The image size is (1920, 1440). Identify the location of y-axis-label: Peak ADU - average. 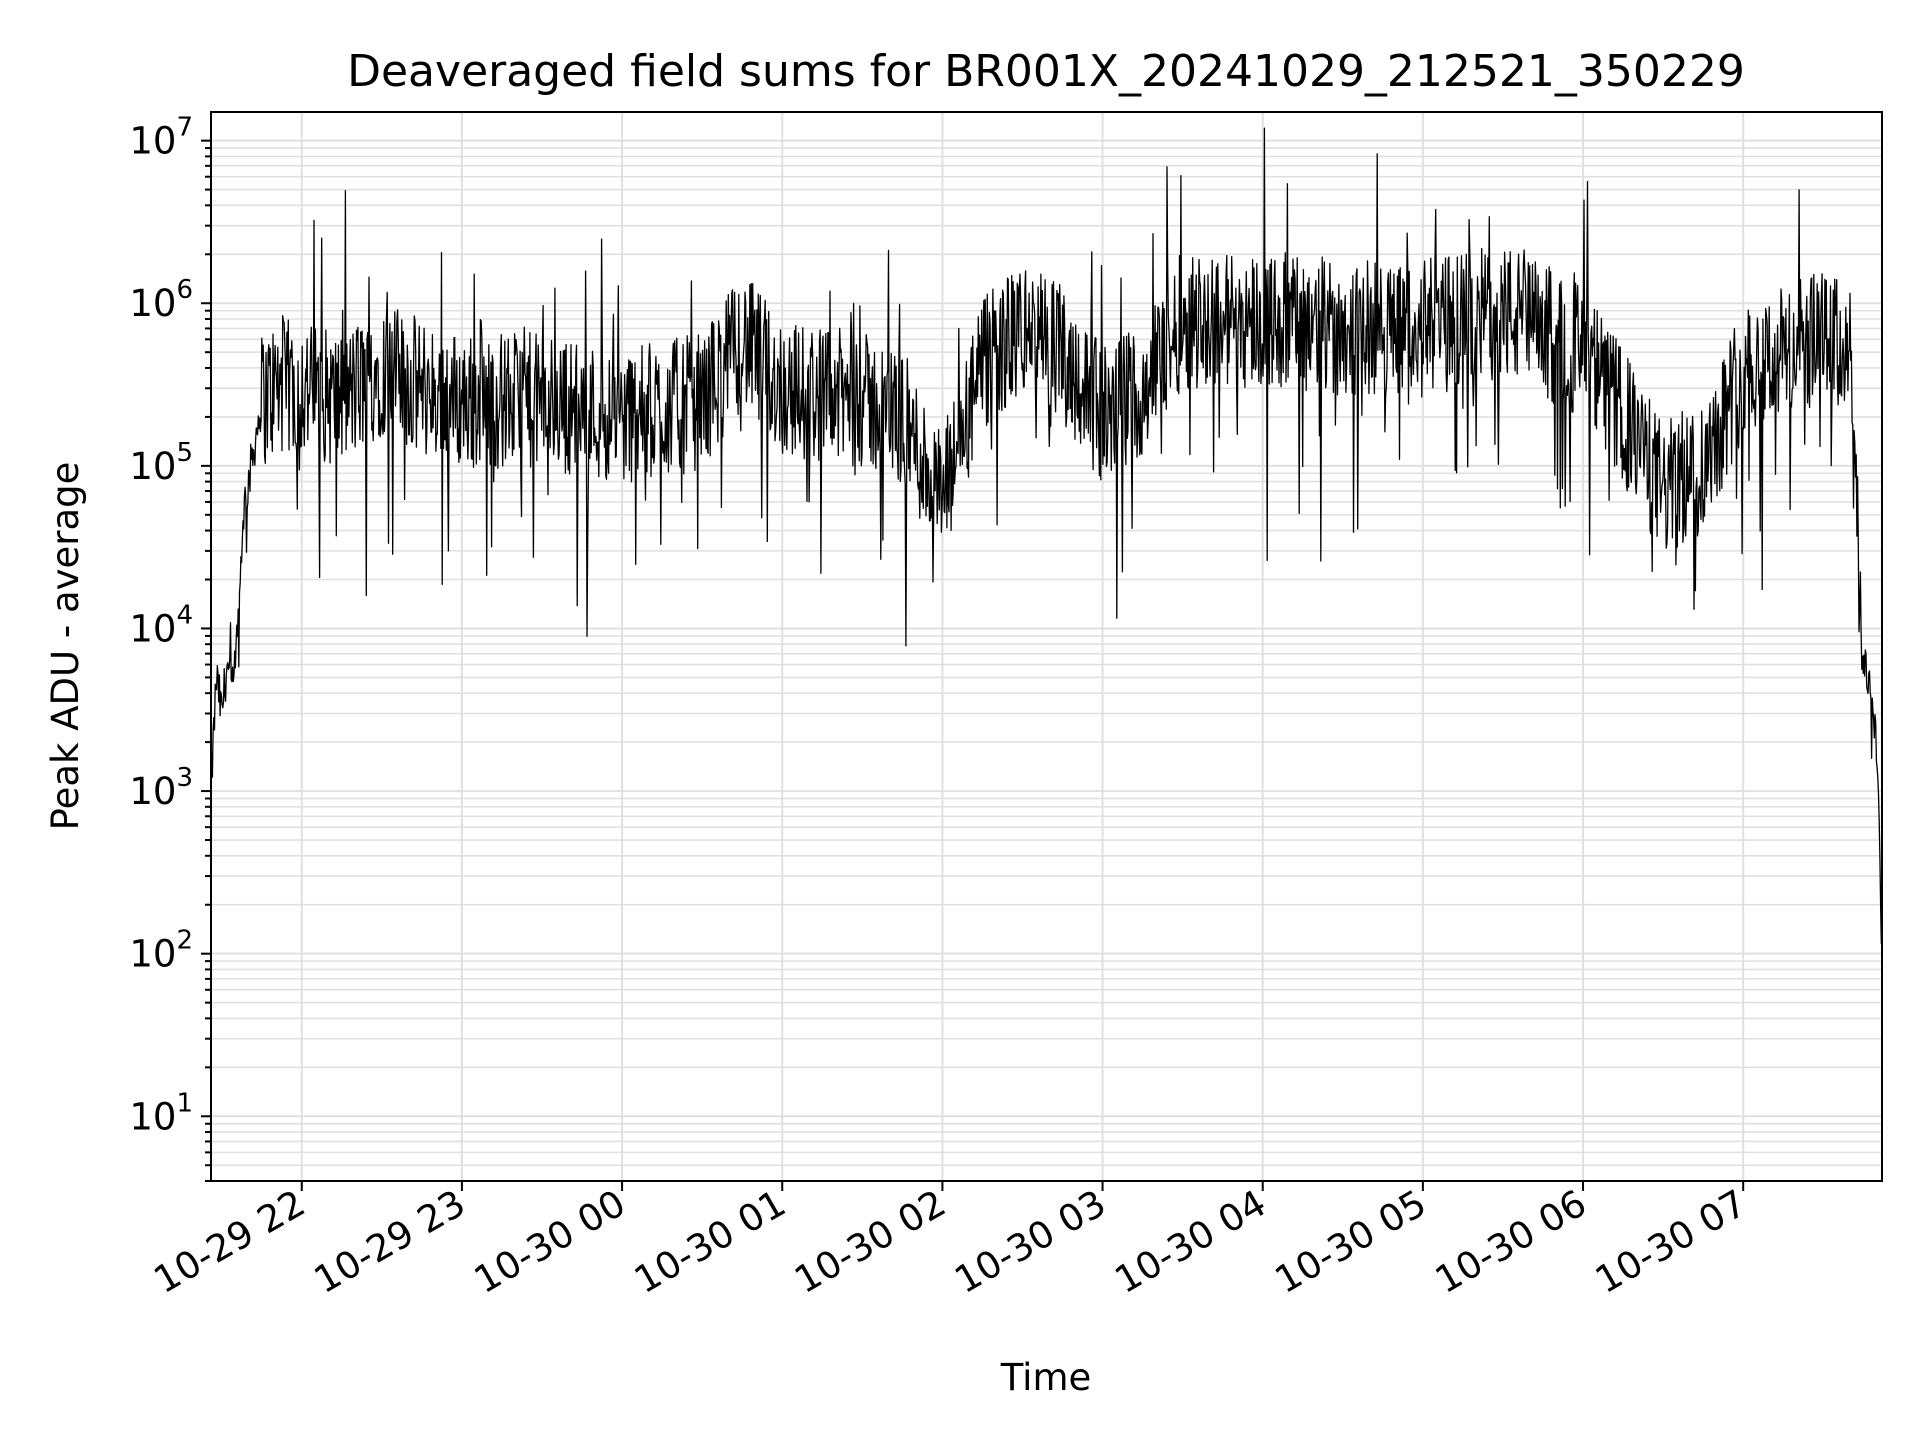
(65, 646).